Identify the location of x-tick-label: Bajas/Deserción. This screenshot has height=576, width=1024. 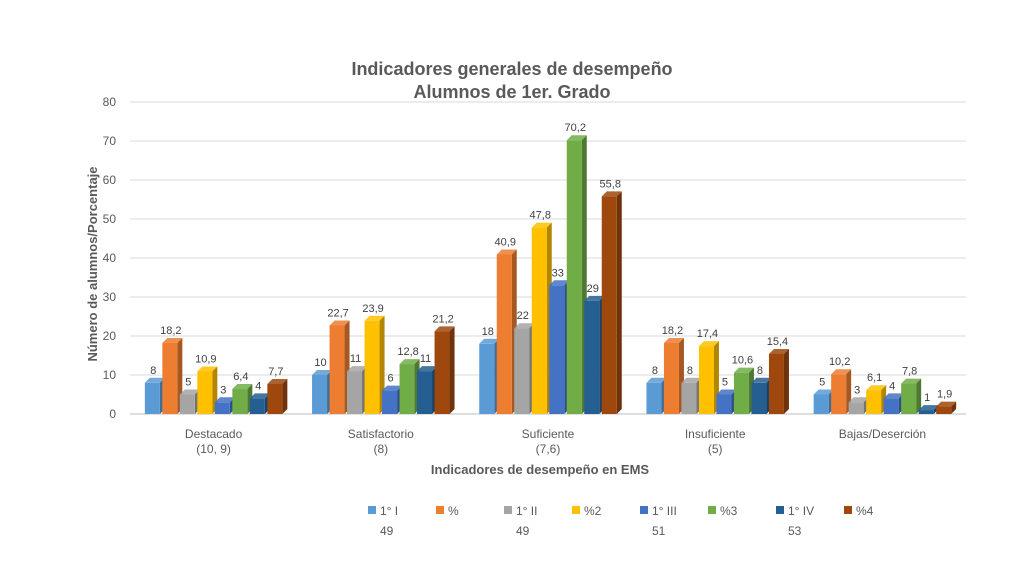
(882, 434).